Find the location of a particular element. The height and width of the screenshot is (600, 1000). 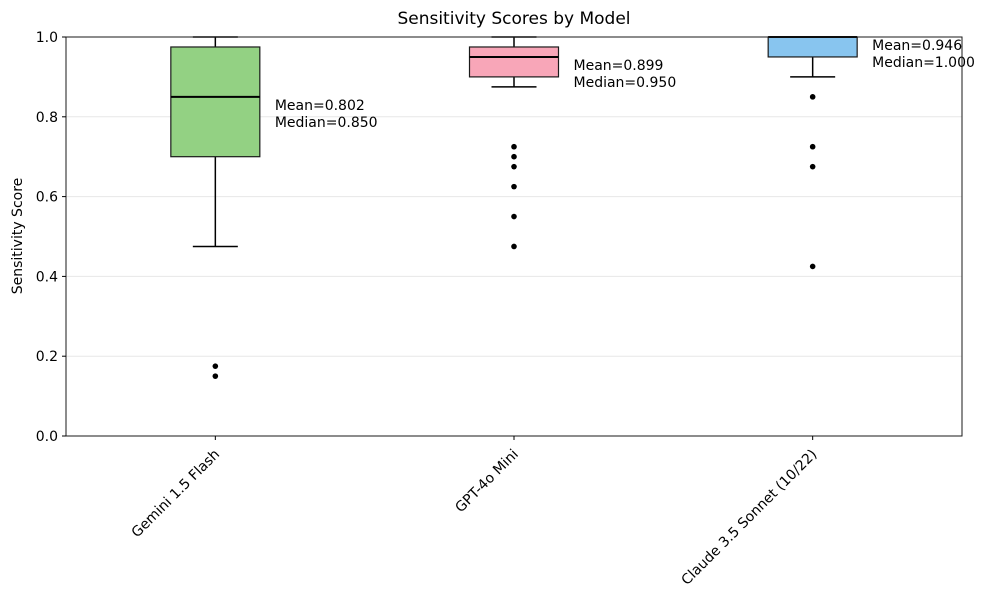

annotation-median-label: Median=0.850 is located at coordinates (326, 123).